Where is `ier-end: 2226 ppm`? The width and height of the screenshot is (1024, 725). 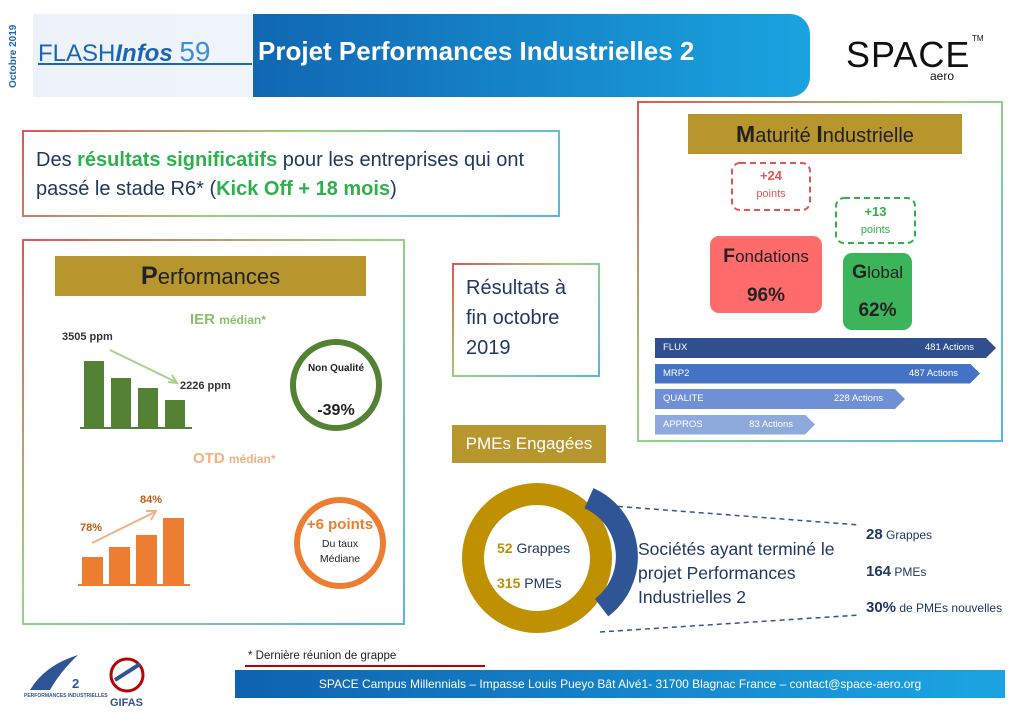 ier-end: 2226 ppm is located at coordinates (205, 386).